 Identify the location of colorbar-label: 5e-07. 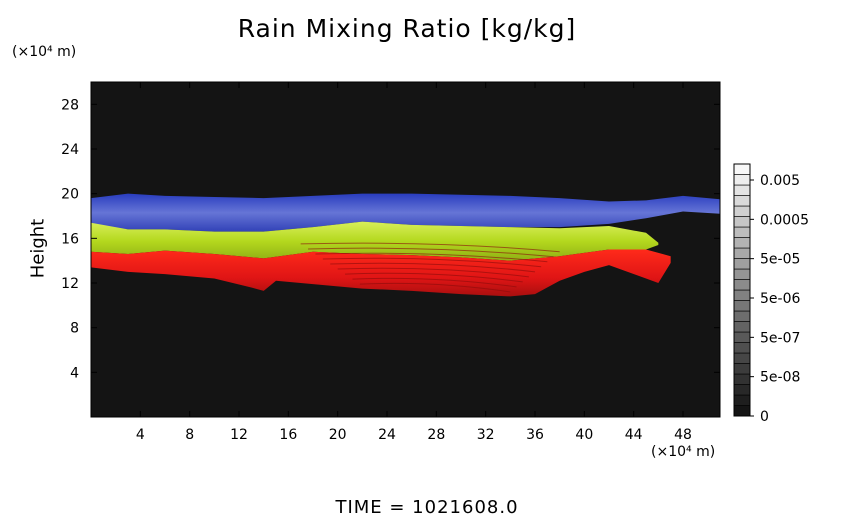
(780, 338).